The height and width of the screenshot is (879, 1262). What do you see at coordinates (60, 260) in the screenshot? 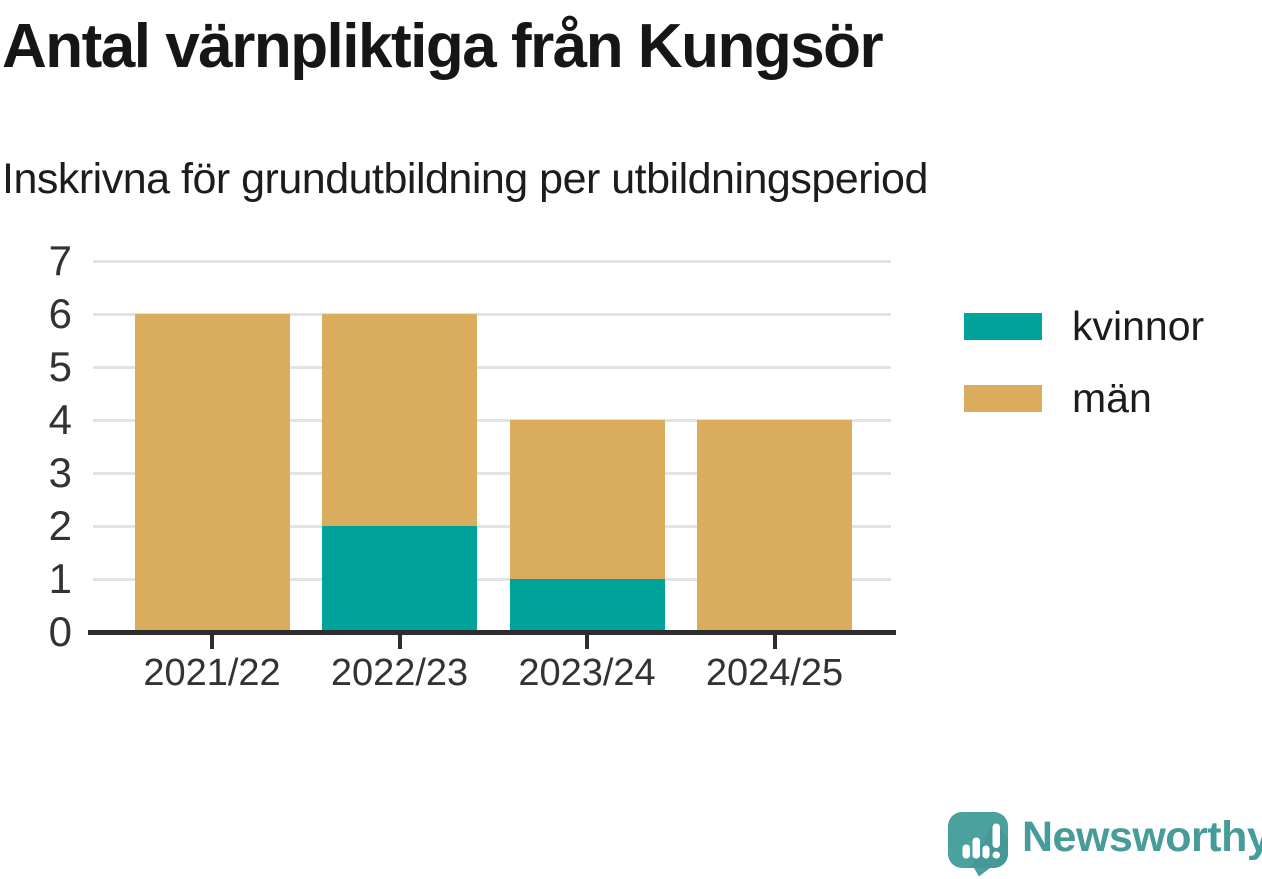
I see `y-axis-tick-label: 7` at bounding box center [60, 260].